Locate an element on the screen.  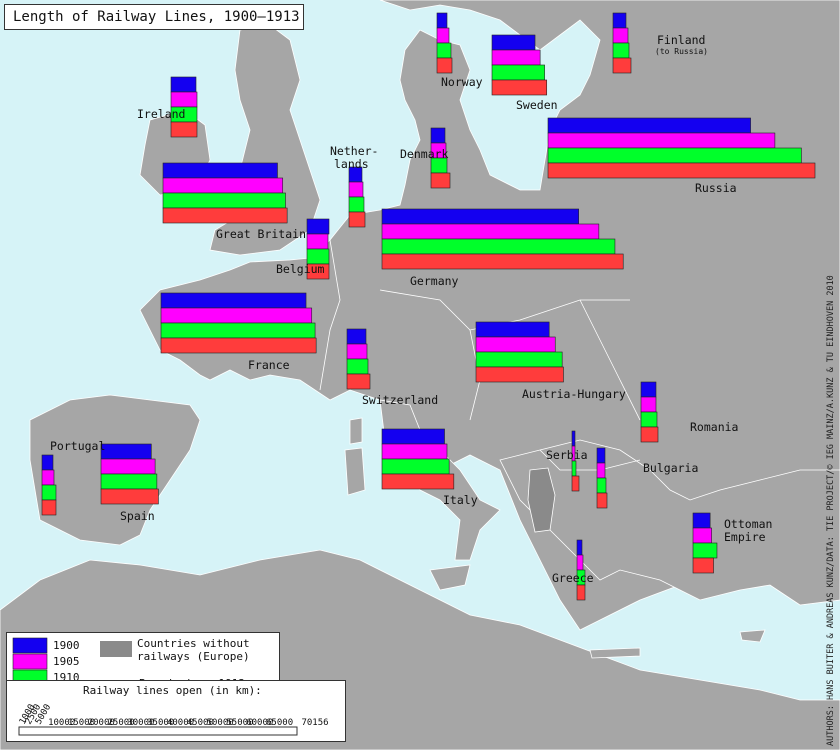
bar-italy-1900 is located at coordinates (413, 436).